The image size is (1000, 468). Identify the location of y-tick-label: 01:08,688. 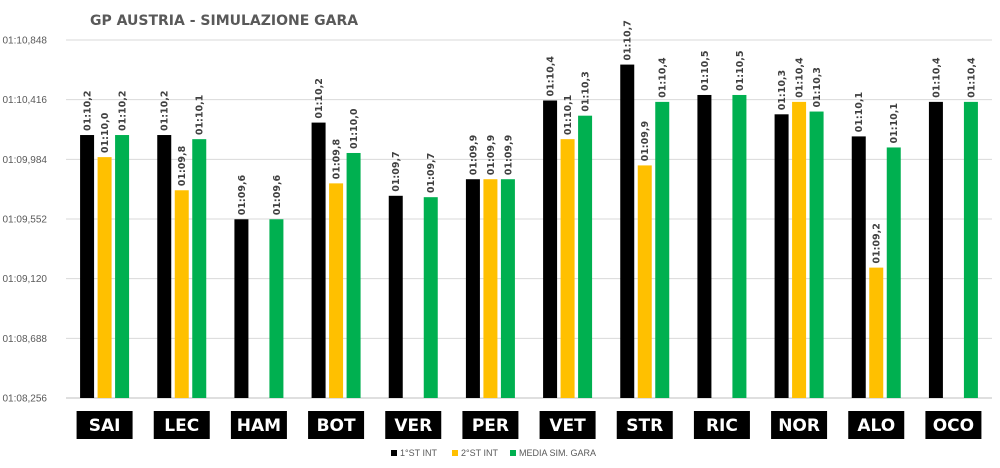
(25, 339).